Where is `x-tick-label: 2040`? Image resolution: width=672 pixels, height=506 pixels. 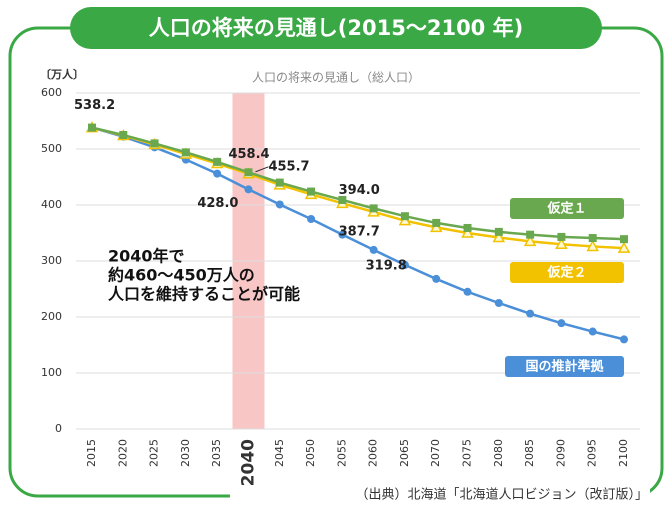 x-tick-label: 2040 is located at coordinates (248, 462).